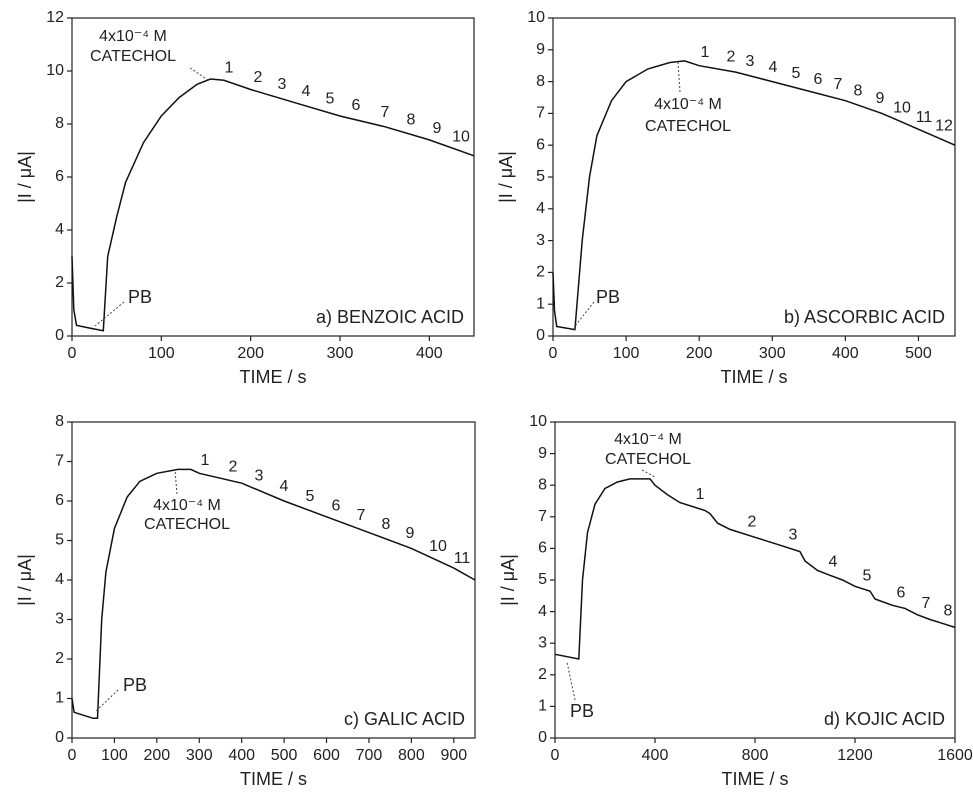  I want to click on panel-label: b) ASCORBIC ACID, so click(864, 317).